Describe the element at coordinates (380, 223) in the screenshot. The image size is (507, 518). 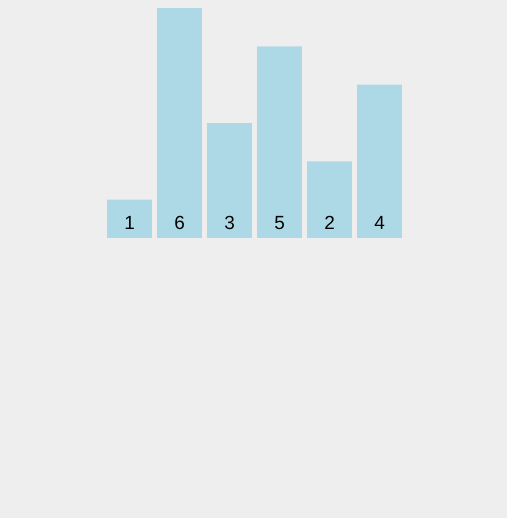
I see `data-label: 4` at that location.